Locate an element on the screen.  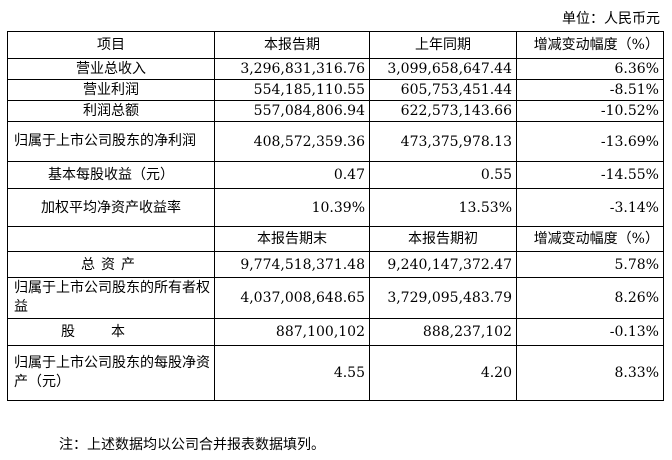
cell-prior: 0.55 is located at coordinates (443, 175).